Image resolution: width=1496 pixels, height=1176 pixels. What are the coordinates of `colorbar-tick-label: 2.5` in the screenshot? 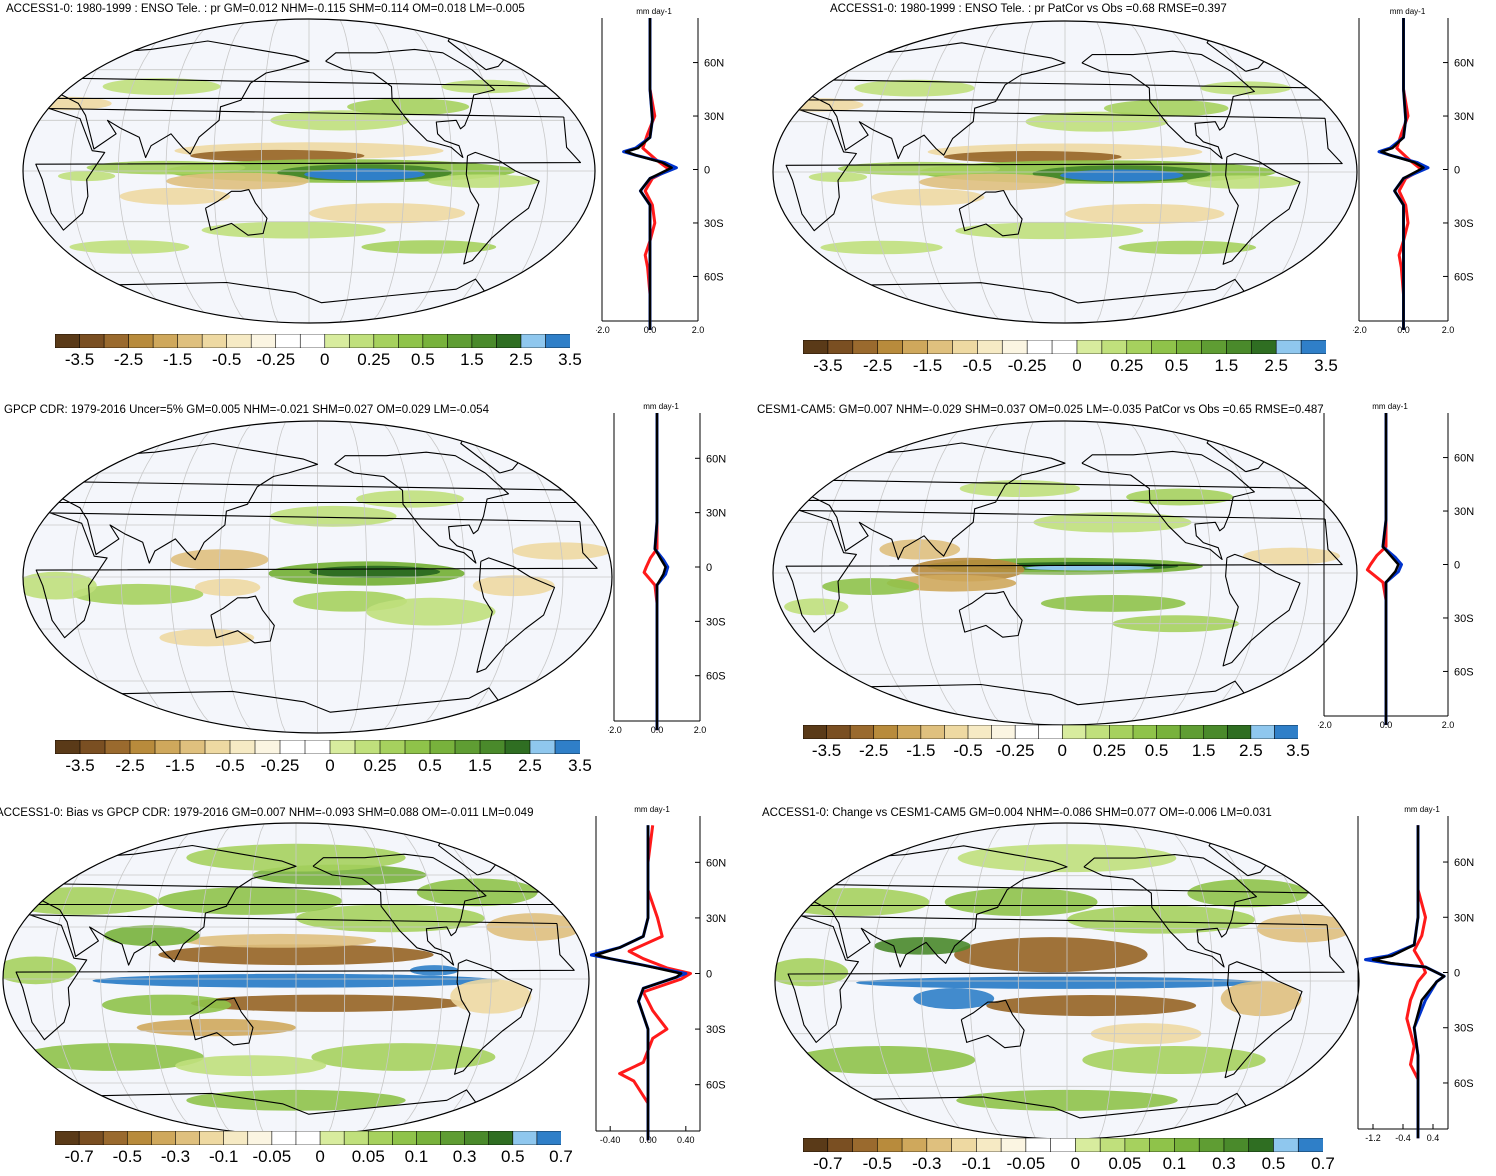 It's located at (1276, 365).